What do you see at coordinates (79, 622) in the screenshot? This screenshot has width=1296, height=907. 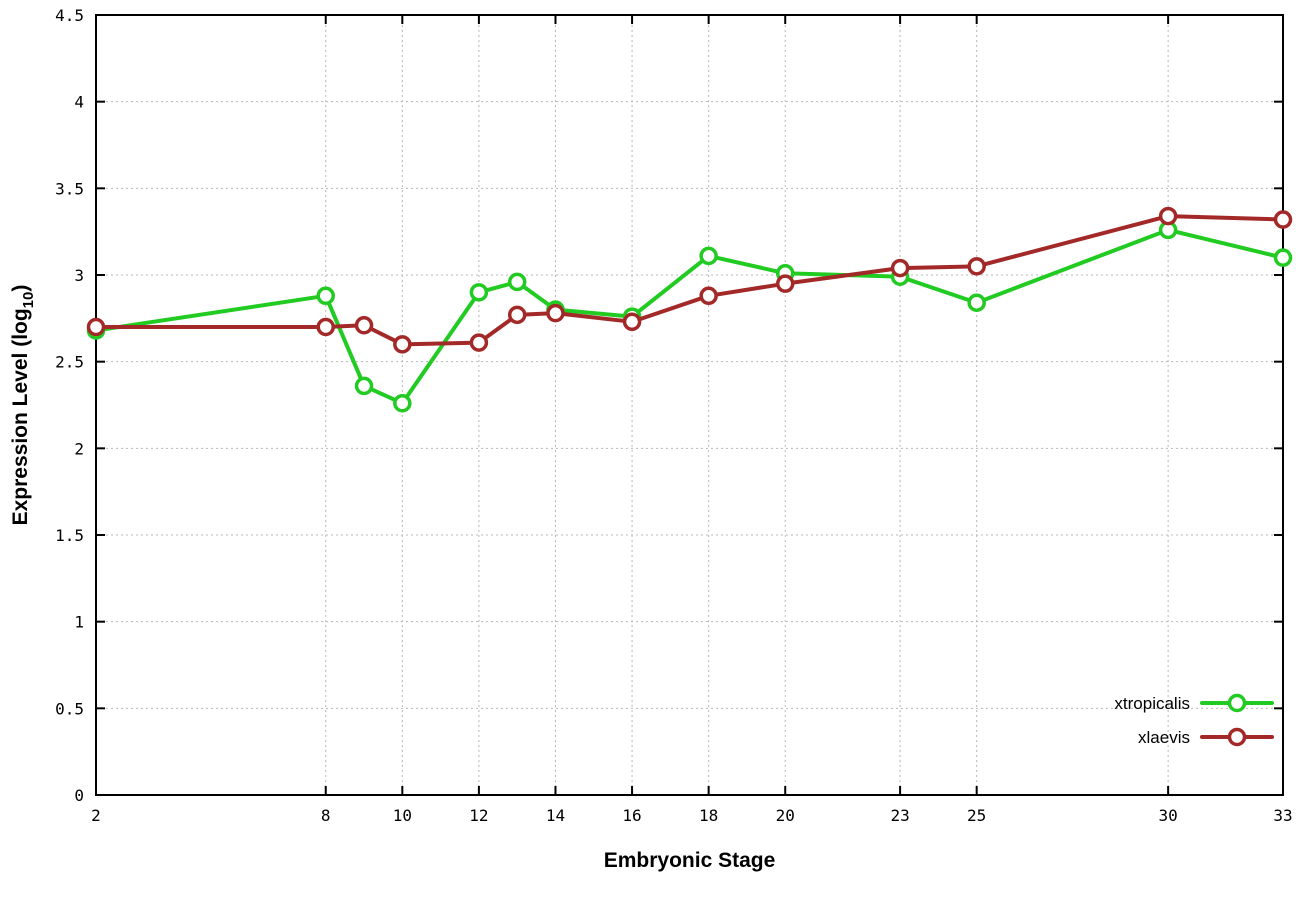 I see `y-tick-label: 1` at bounding box center [79, 622].